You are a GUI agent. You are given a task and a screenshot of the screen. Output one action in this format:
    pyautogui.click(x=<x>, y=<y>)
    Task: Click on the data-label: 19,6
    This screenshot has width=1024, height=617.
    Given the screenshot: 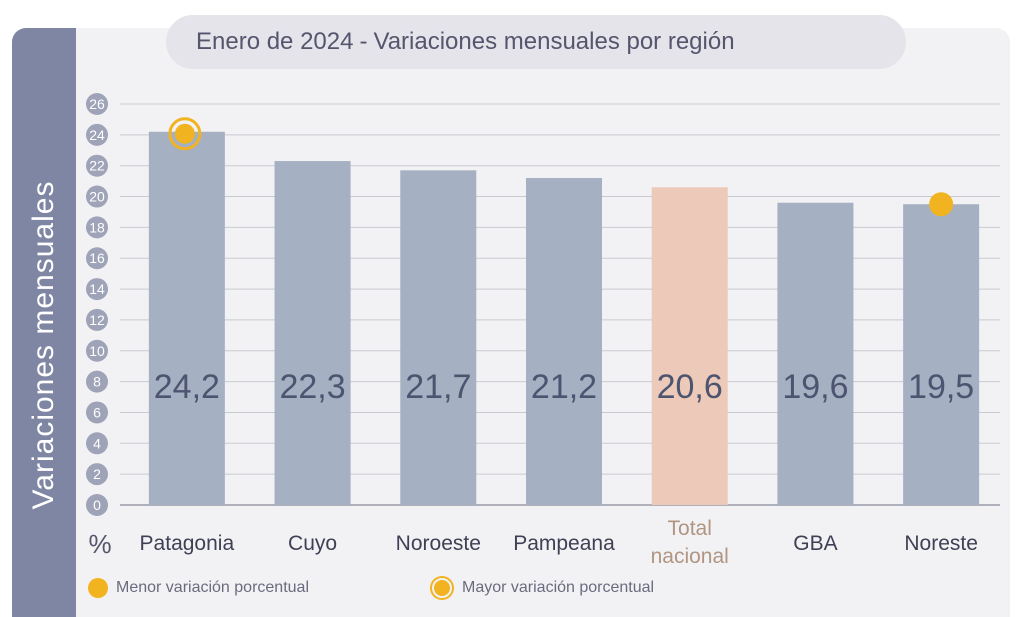 What is the action you would take?
    pyautogui.click(x=815, y=387)
    